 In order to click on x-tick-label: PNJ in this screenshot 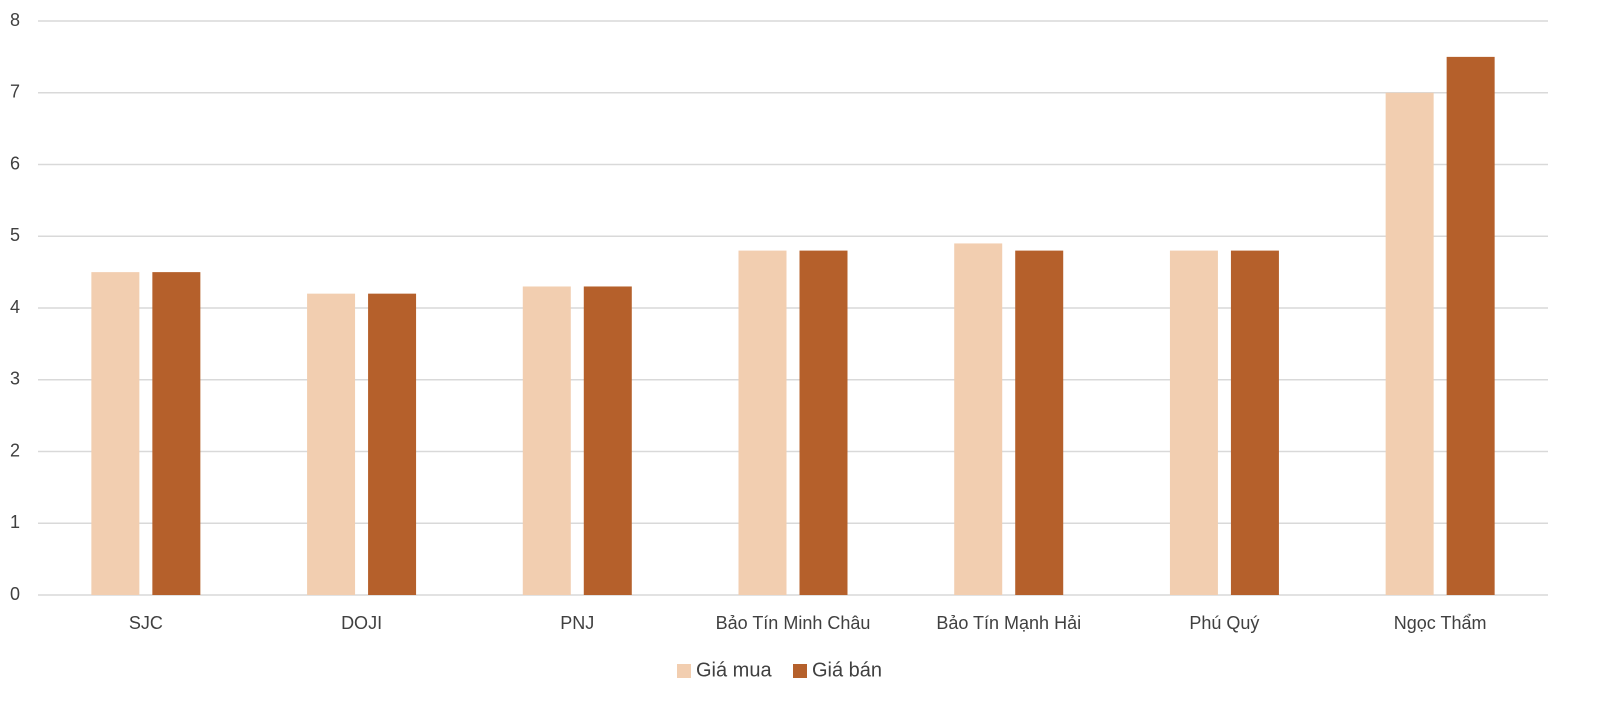, I will do `click(577, 623)`.